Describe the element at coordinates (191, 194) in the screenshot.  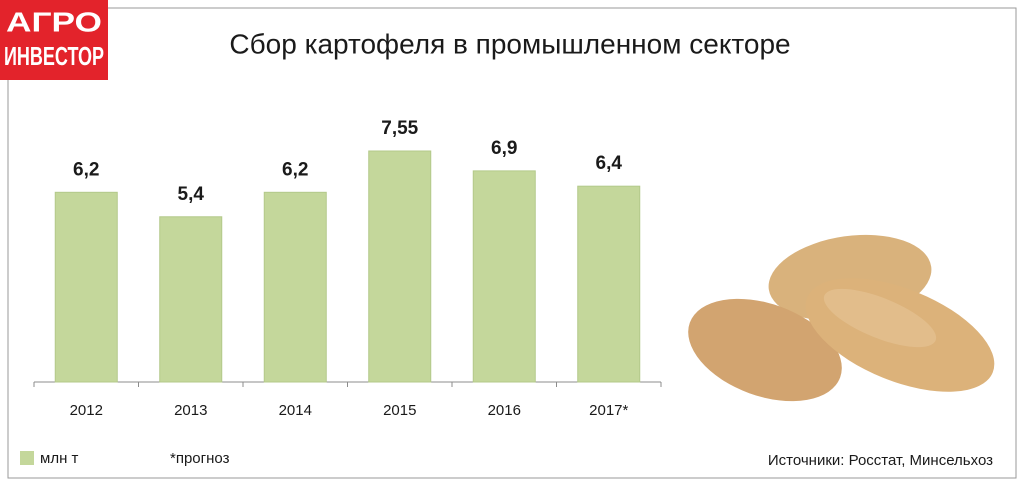
I see `value-label: 5,4` at that location.